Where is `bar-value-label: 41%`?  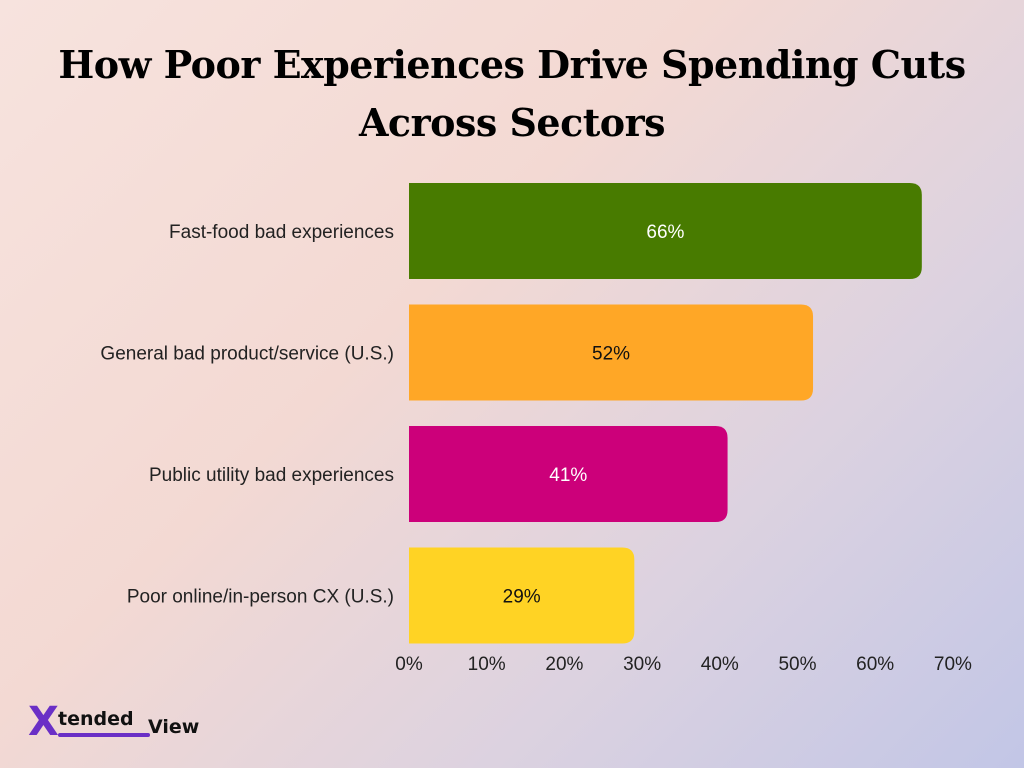 bar-value-label: 41% is located at coordinates (568, 475).